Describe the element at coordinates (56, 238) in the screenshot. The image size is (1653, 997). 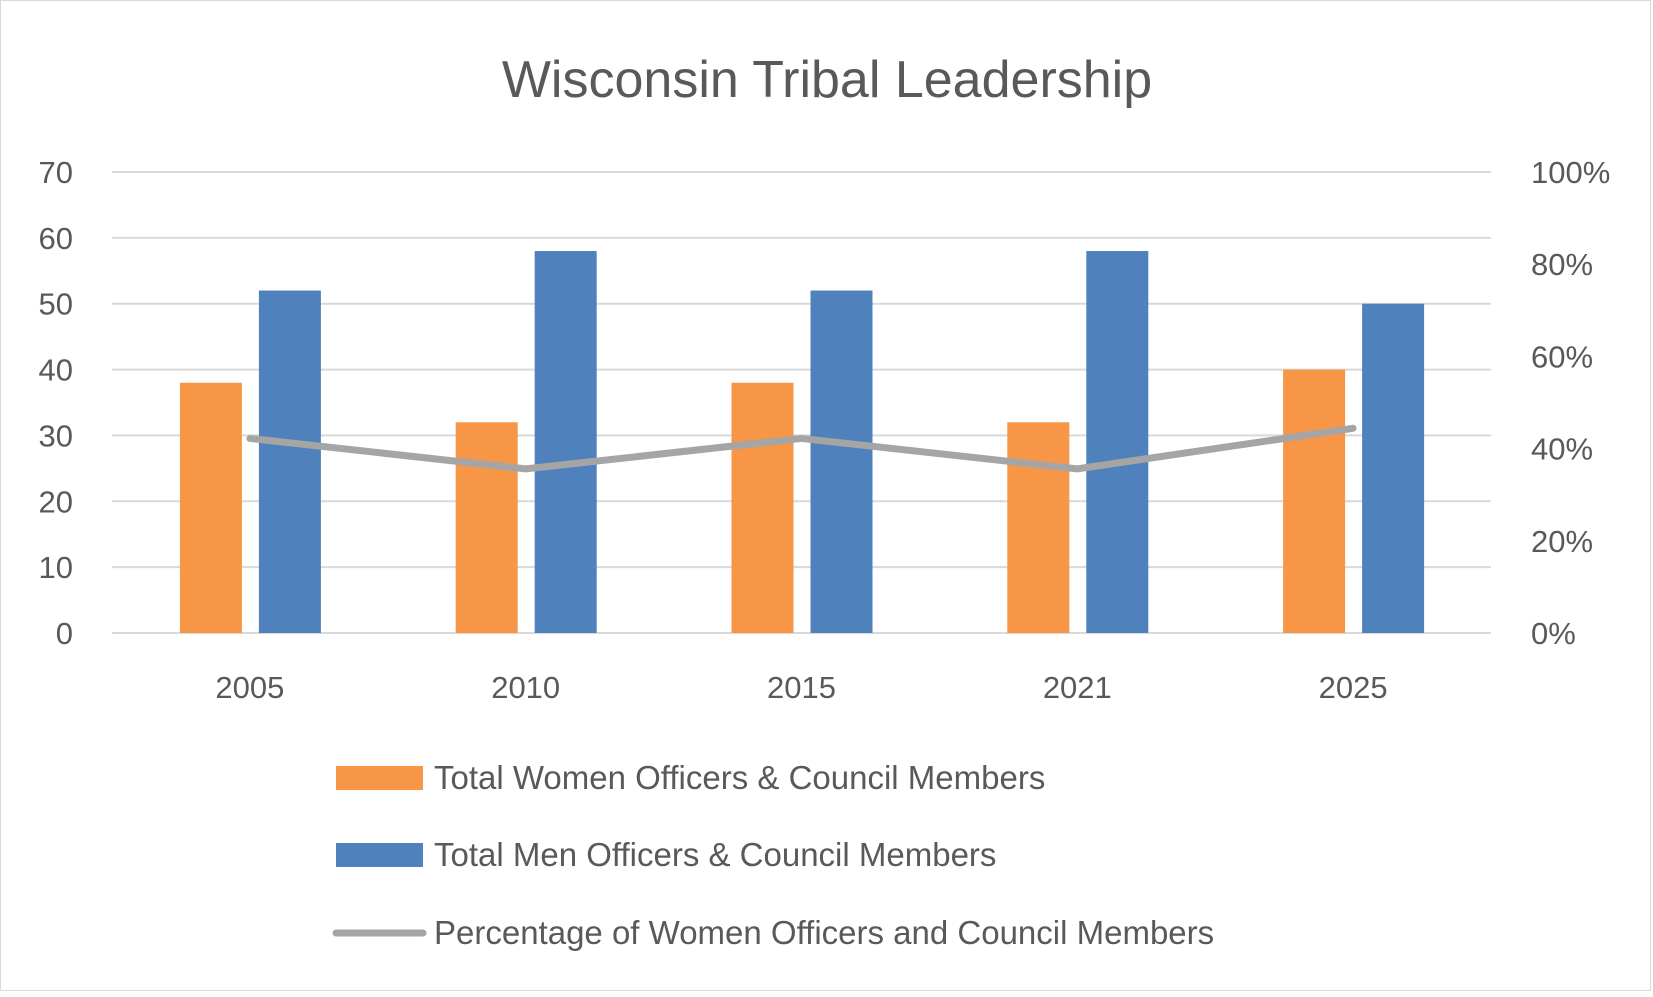
I see `y-left-tick-label: 60` at that location.